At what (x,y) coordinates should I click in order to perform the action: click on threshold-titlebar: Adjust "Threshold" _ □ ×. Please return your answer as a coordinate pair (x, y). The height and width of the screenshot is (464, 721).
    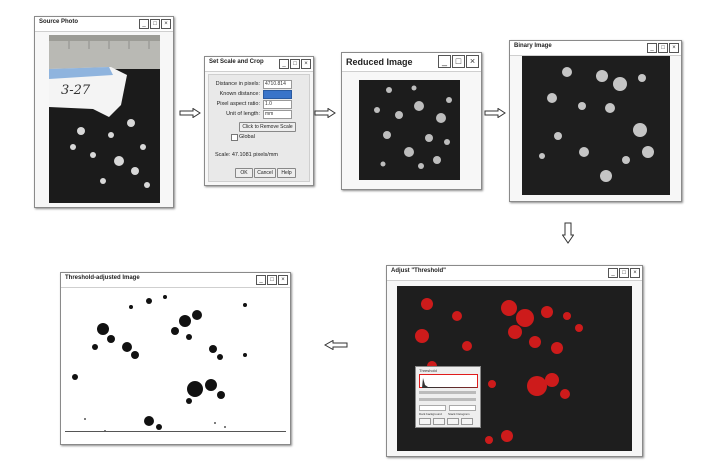
    Looking at the image, I should click on (514, 273).